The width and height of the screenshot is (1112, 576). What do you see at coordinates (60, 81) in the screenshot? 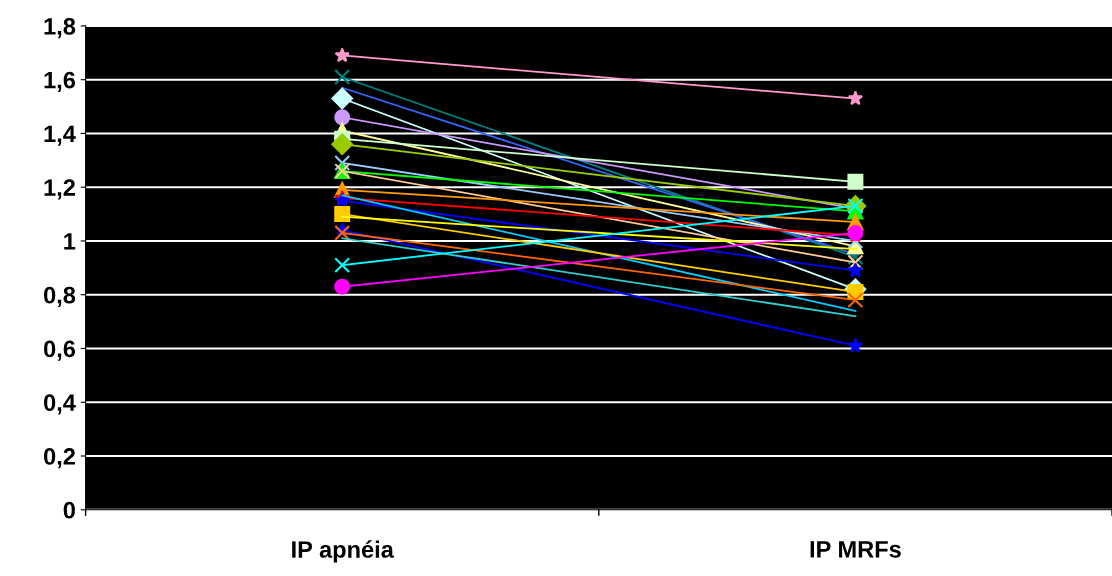
I see `y-tick-label: 1,6` at bounding box center [60, 81].